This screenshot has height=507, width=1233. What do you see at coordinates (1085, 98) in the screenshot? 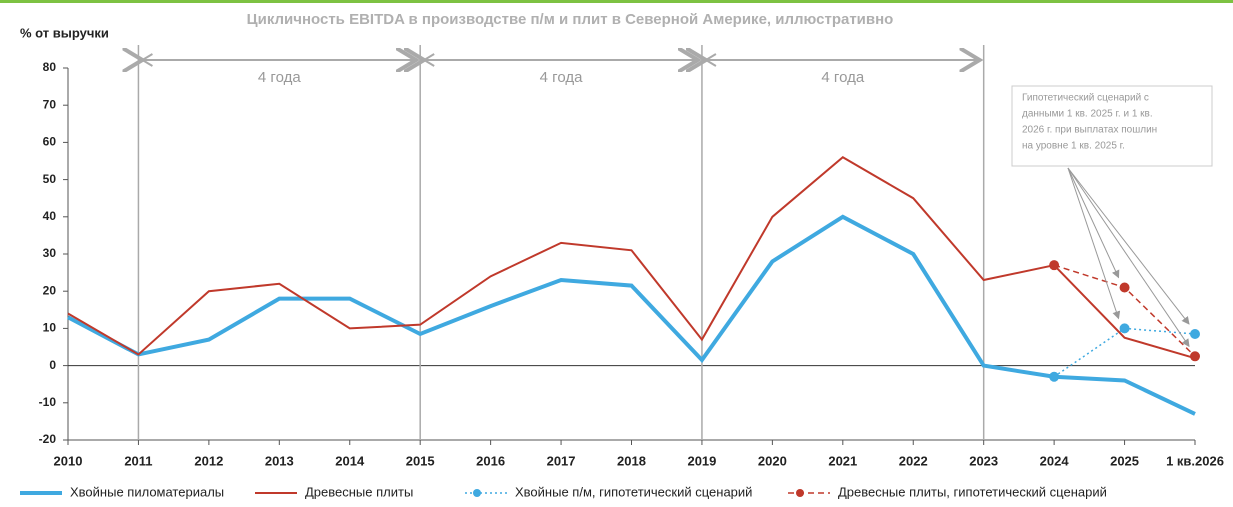
I see `annotation-text: Гипотетический сценарий с` at bounding box center [1085, 98].